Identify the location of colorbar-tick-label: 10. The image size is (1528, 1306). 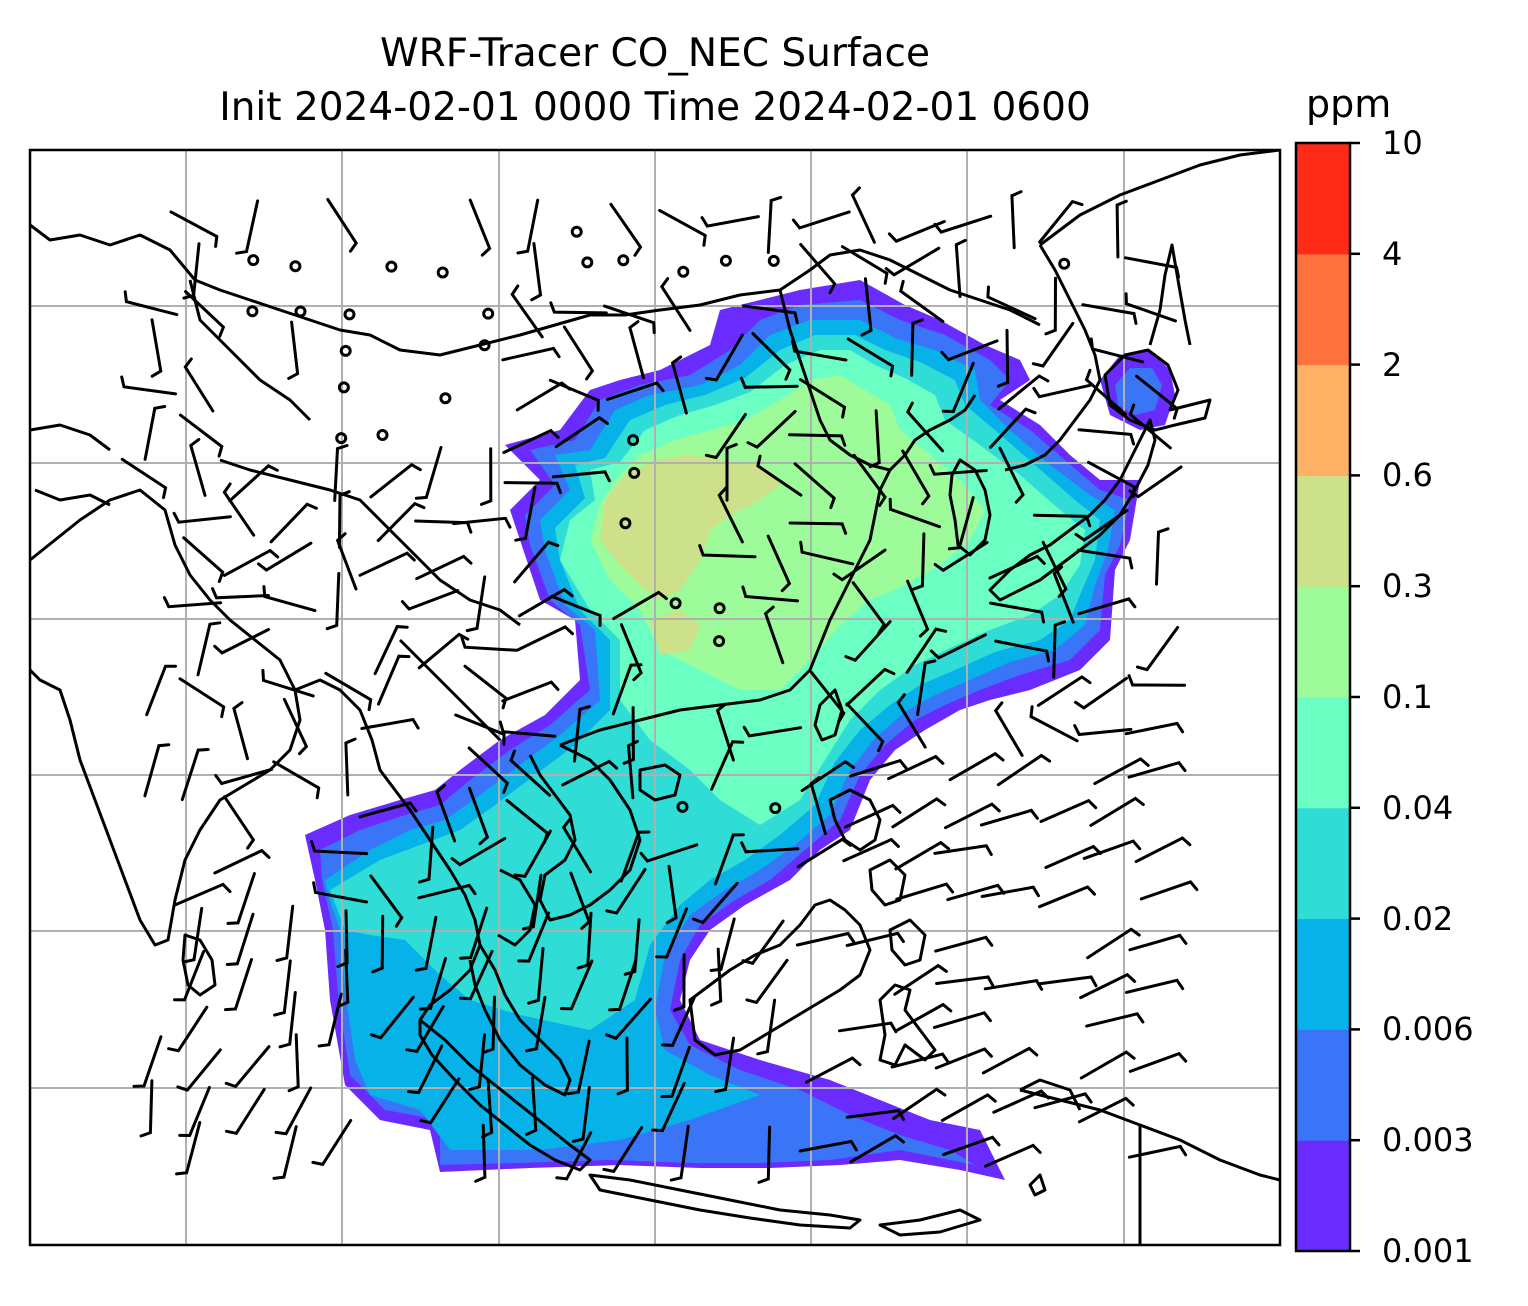
(1402, 143).